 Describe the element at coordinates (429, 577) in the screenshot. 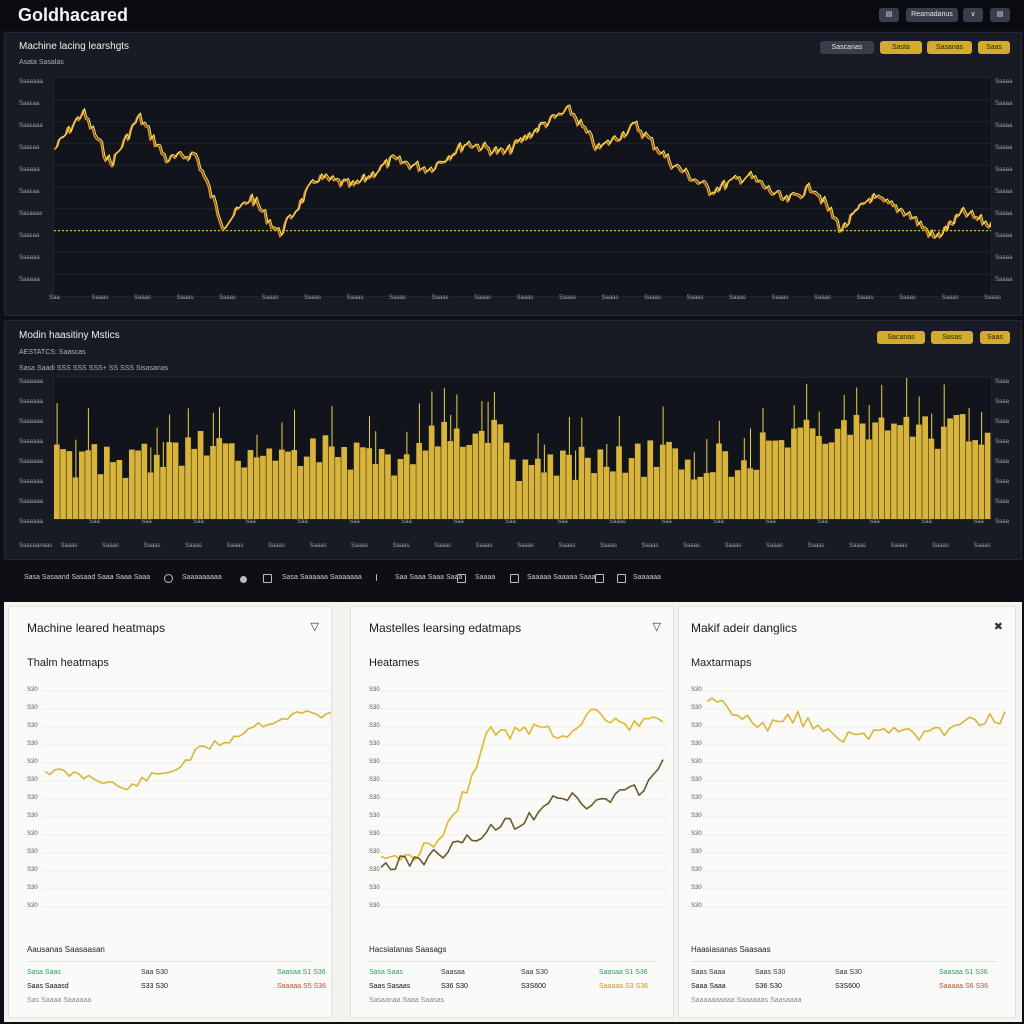

I see `strip-item-4: Saa Saaa Saaa Saaa` at that location.